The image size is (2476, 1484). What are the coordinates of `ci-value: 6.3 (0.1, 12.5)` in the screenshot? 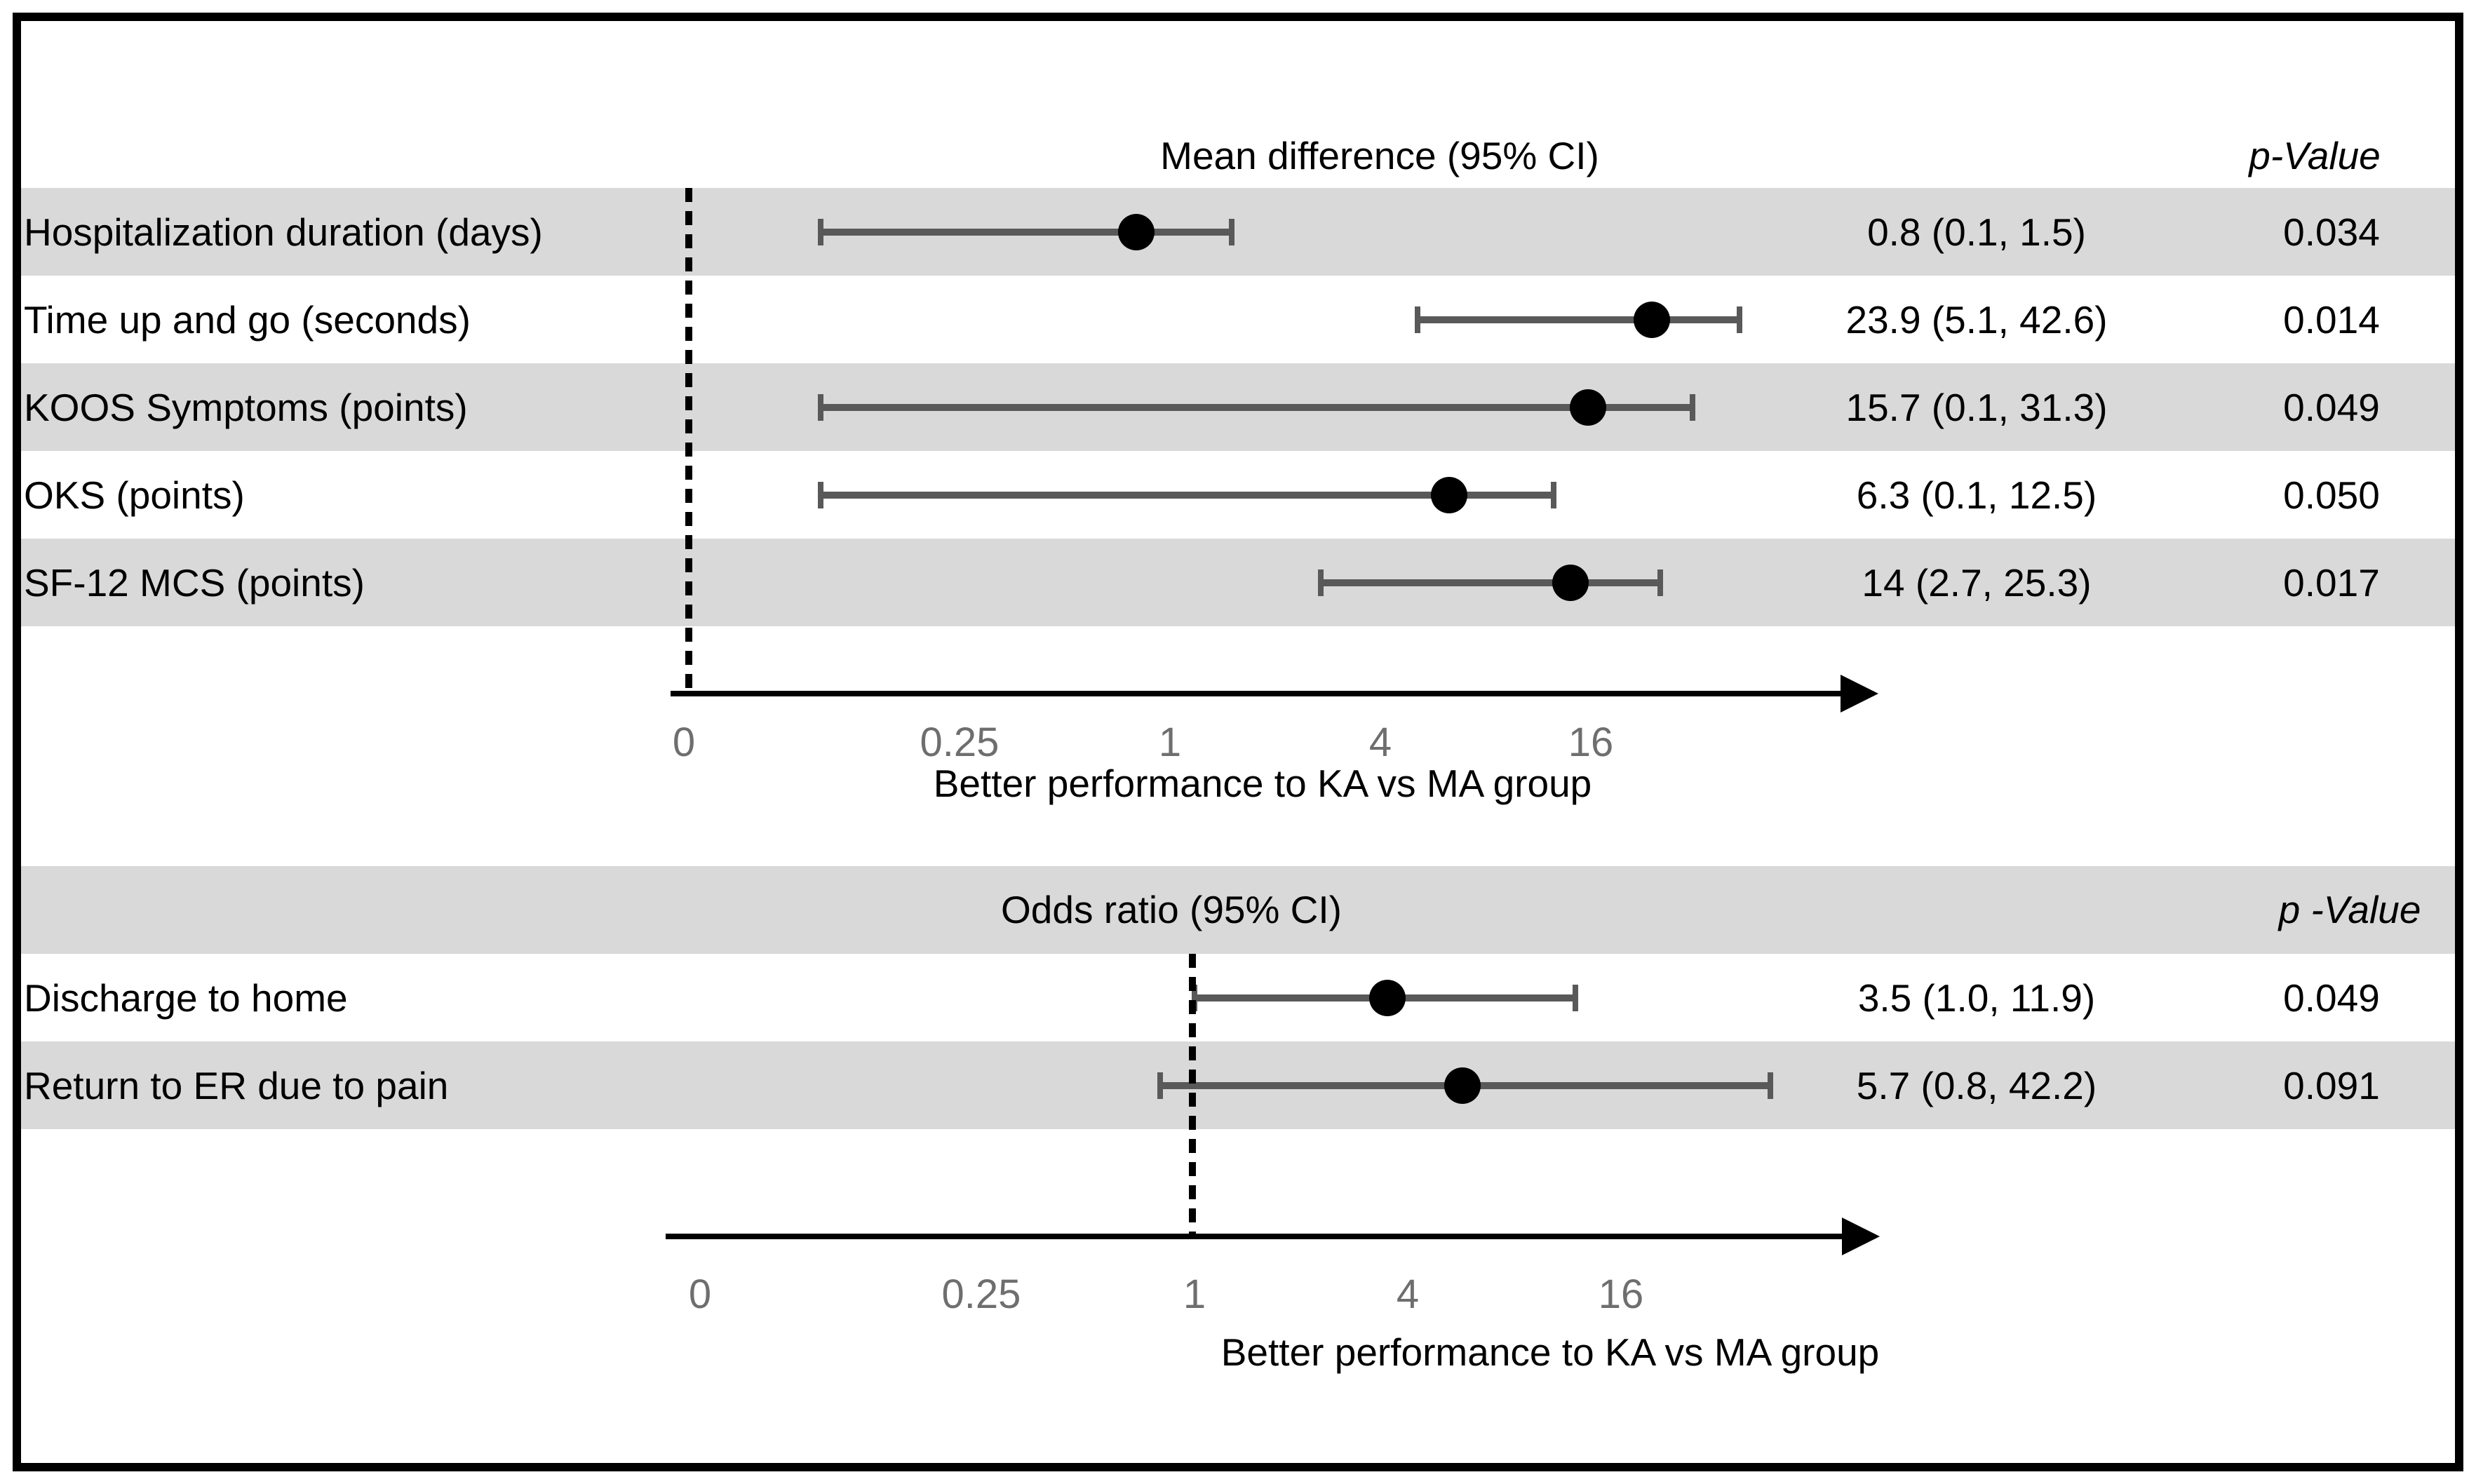 It's located at (1977, 495).